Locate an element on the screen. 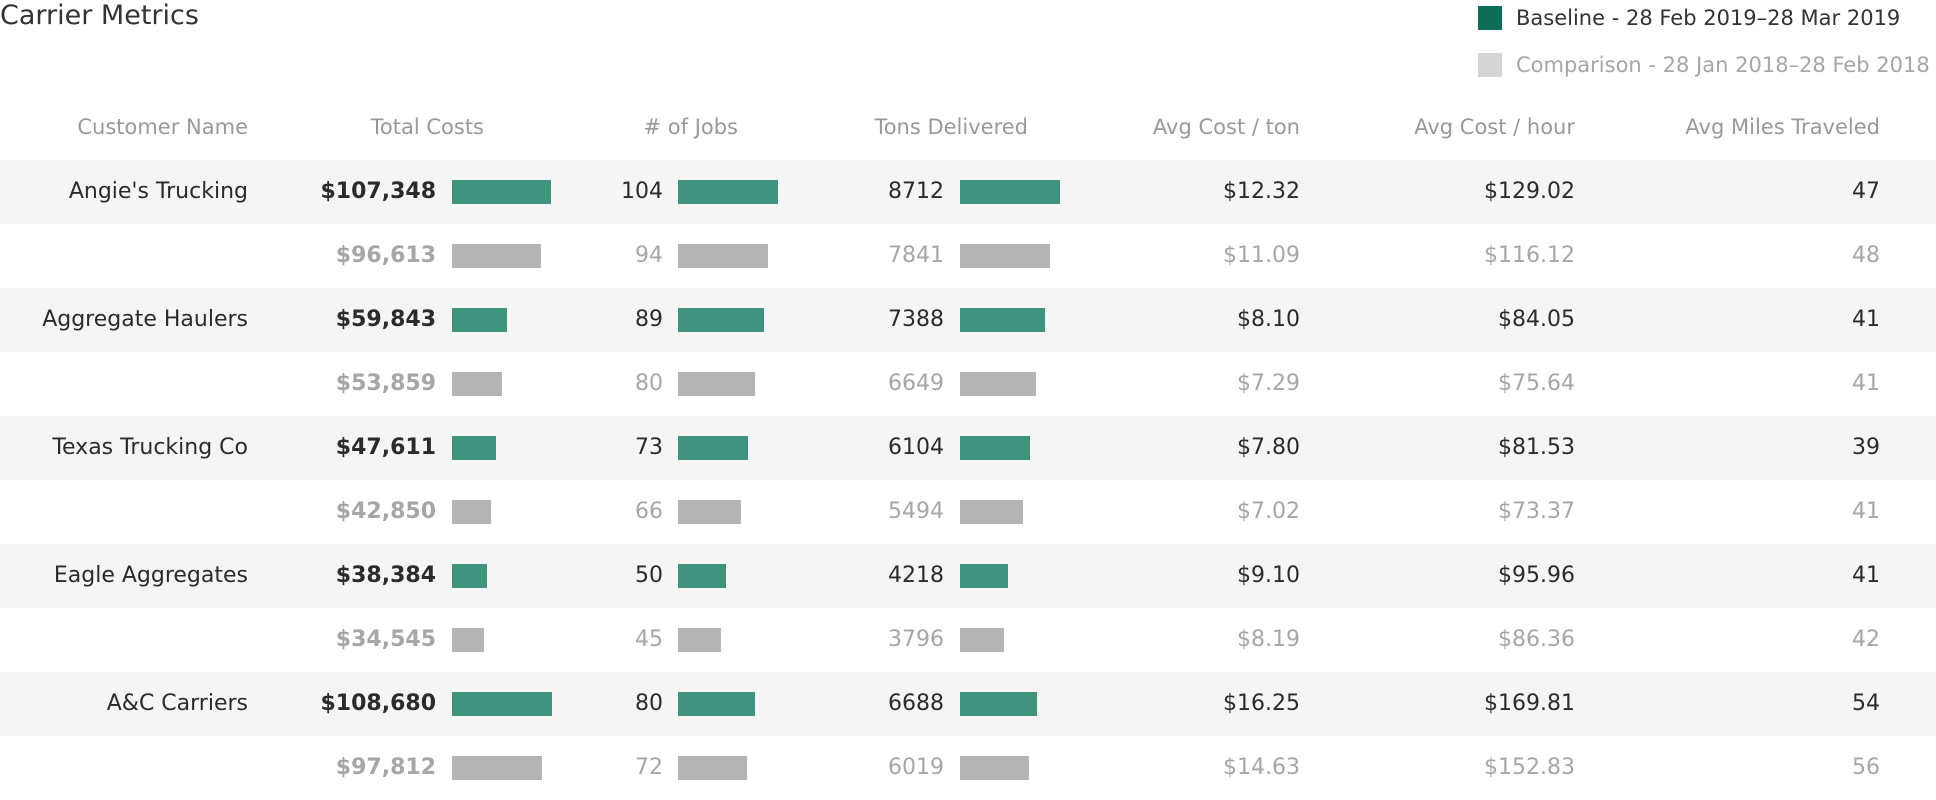 The image size is (1936, 800). column-header-avg-cost-hour: Avg Cost / hour is located at coordinates (1494, 127).